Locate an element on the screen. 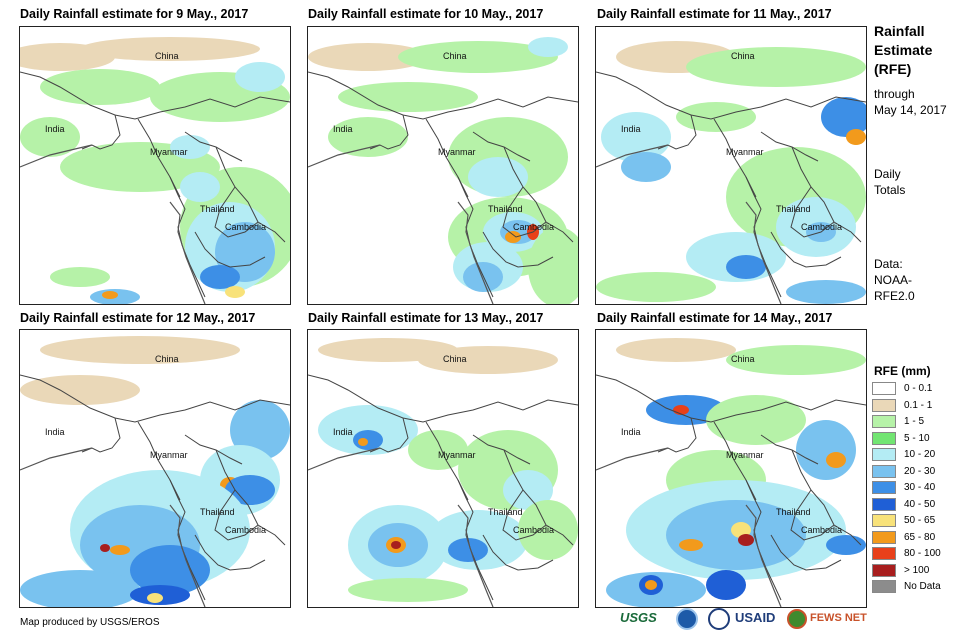  usgs-logo: USGS is located at coordinates (638, 617).